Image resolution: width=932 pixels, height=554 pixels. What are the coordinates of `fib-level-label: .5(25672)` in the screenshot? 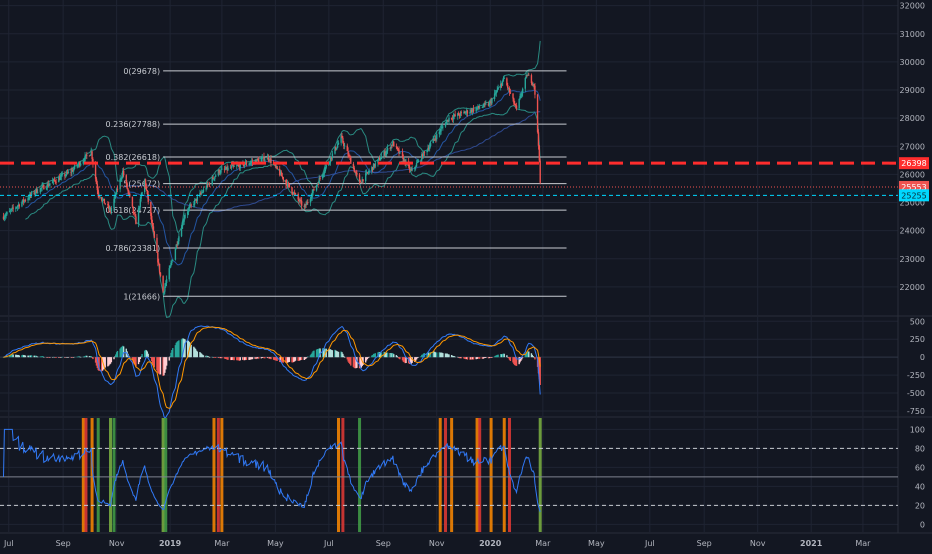 It's located at (140, 184).